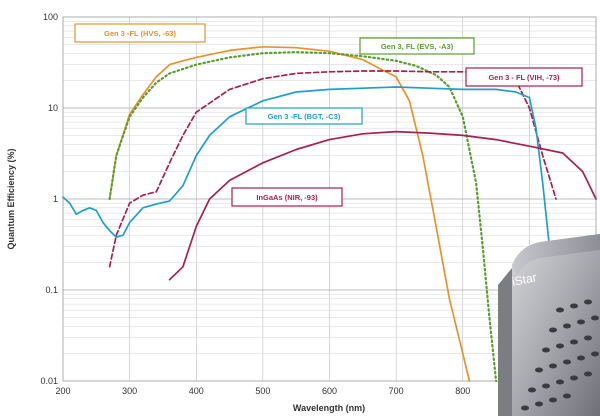 The image size is (600, 416). What do you see at coordinates (129, 391) in the screenshot?
I see `x-tick-label: 300` at bounding box center [129, 391].